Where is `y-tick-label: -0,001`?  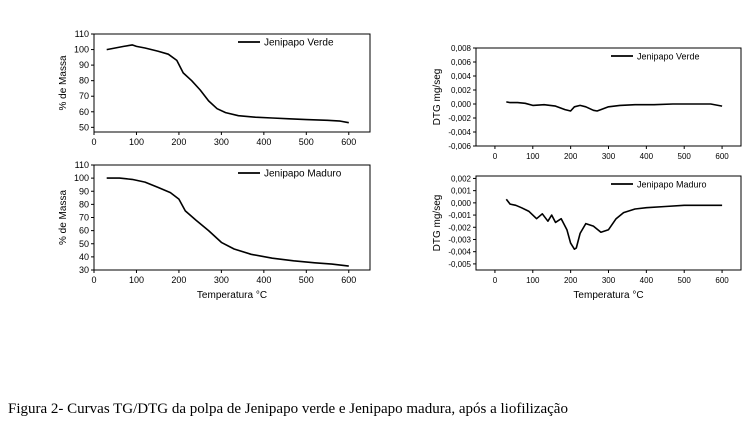
y-tick-label: -0,001 is located at coordinates (459, 215).